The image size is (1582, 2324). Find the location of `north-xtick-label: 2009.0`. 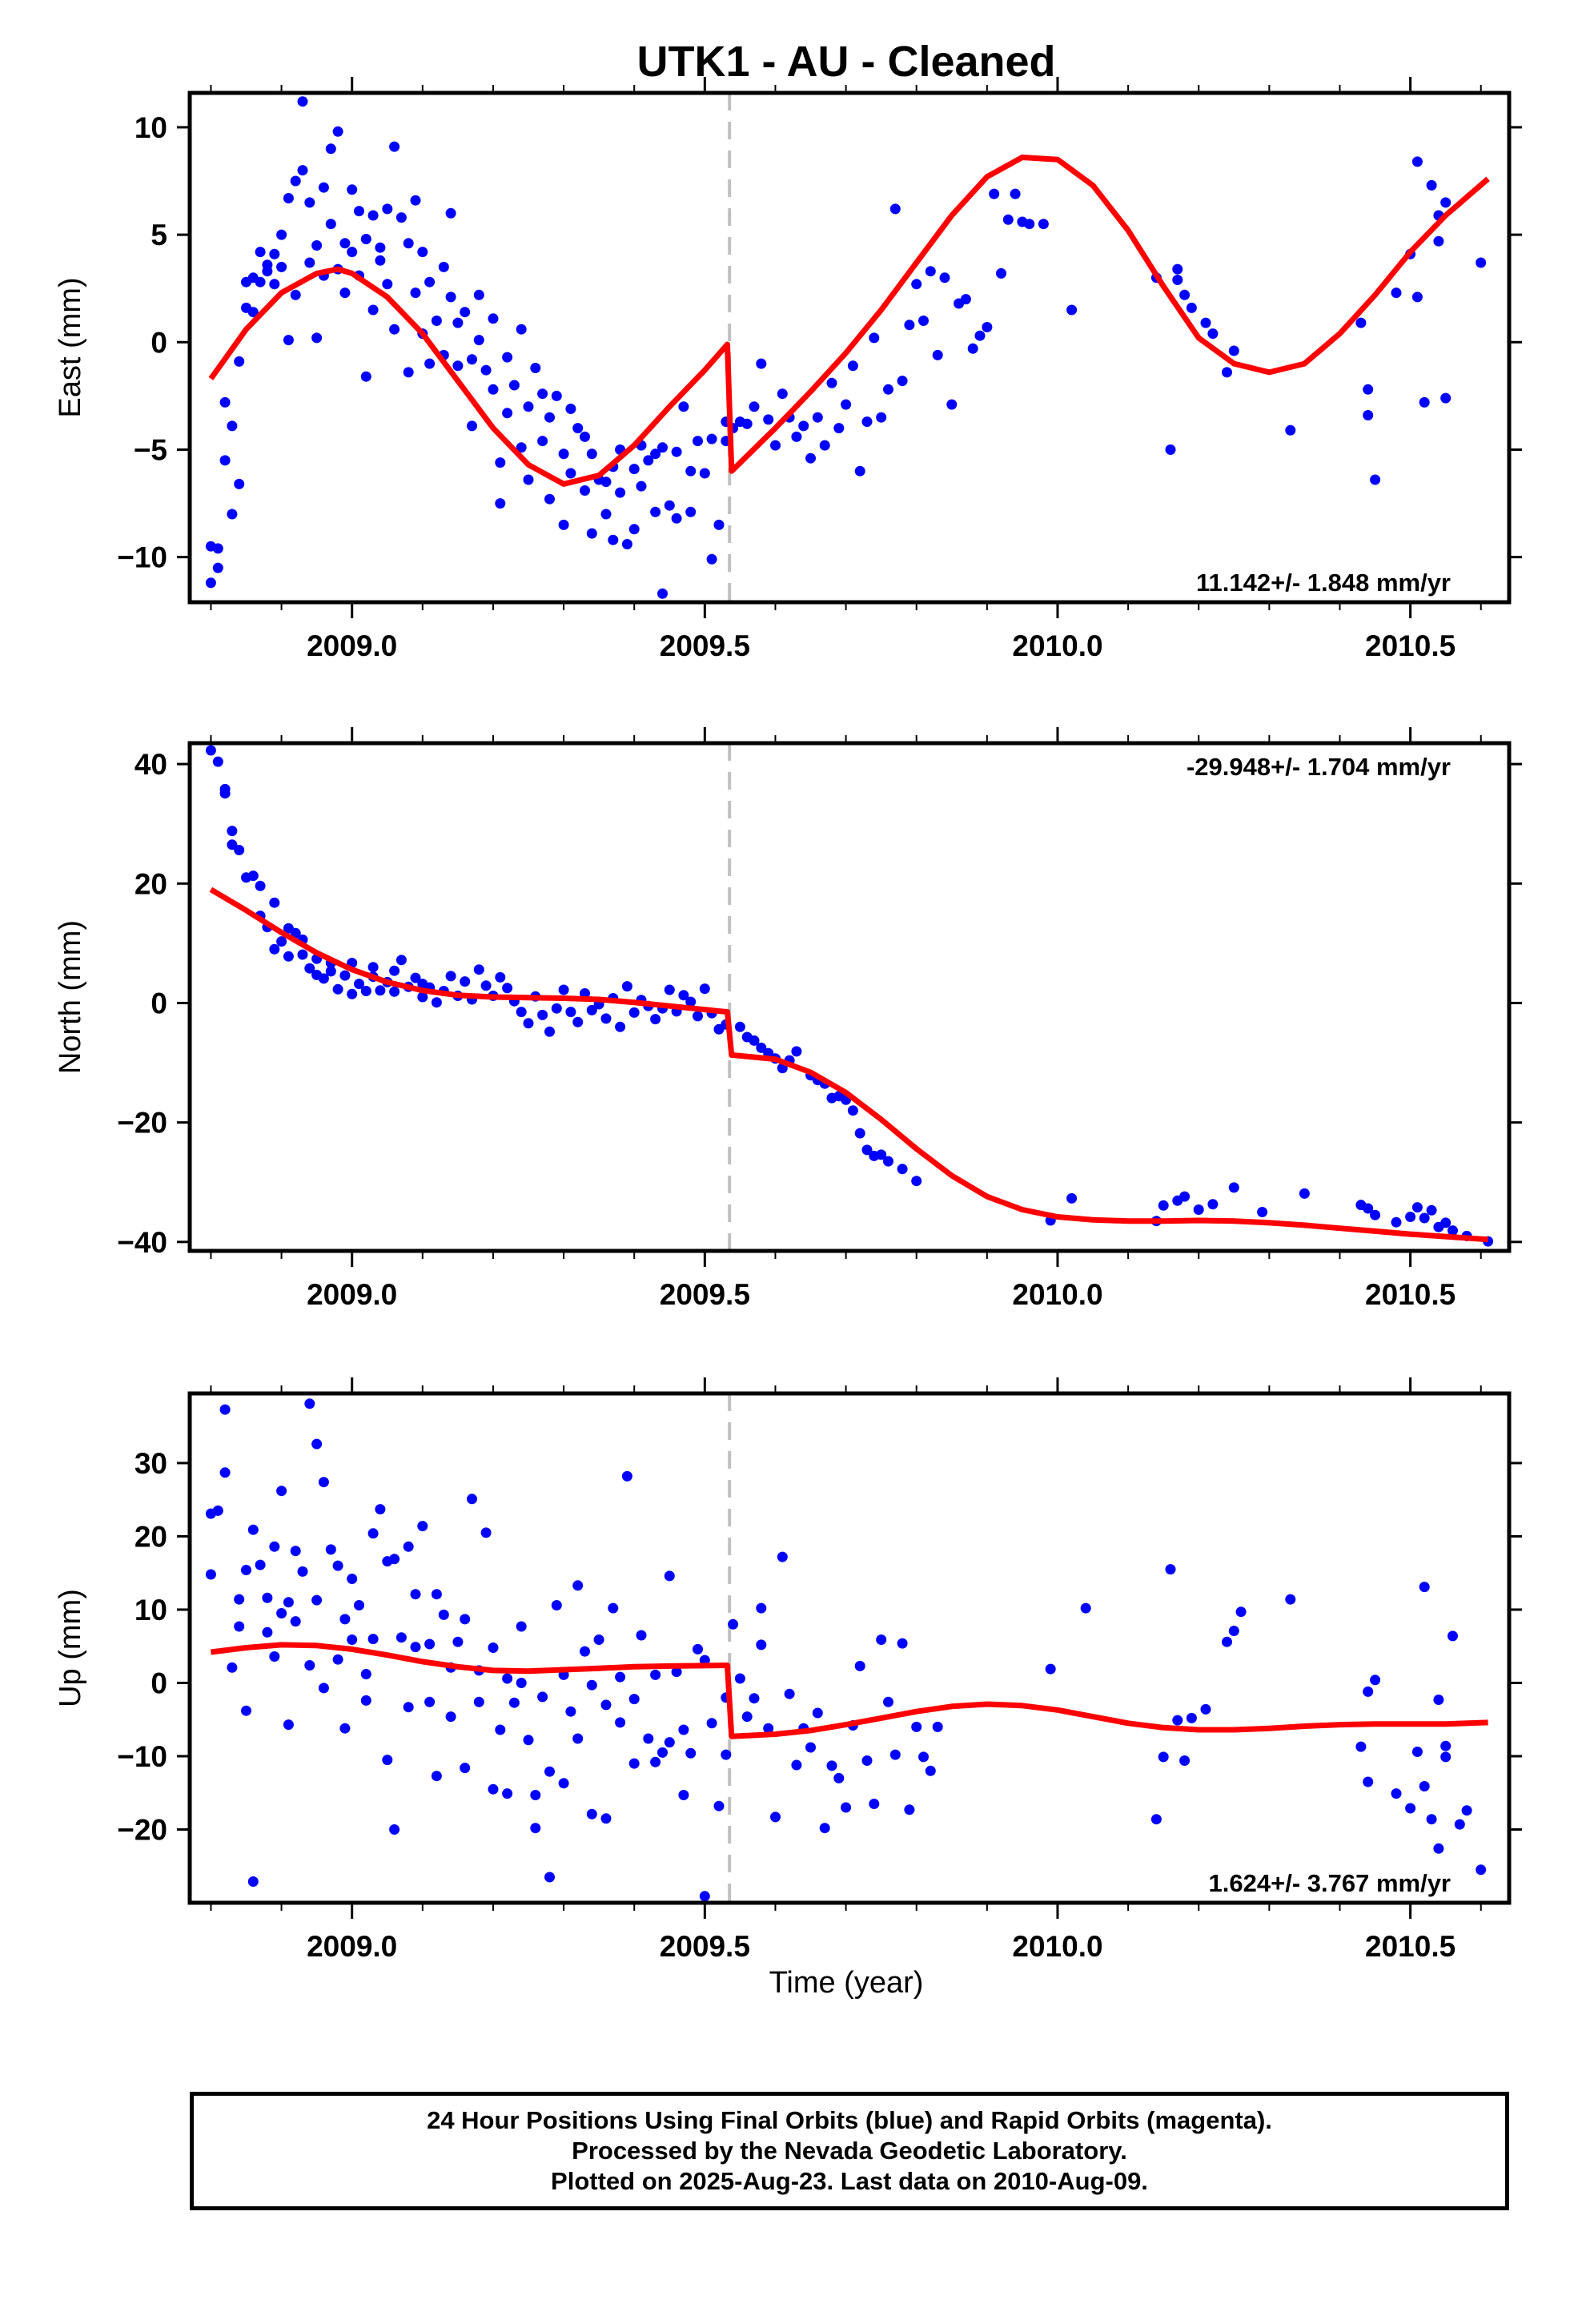

north-xtick-label: 2009.0 is located at coordinates (352, 1294).